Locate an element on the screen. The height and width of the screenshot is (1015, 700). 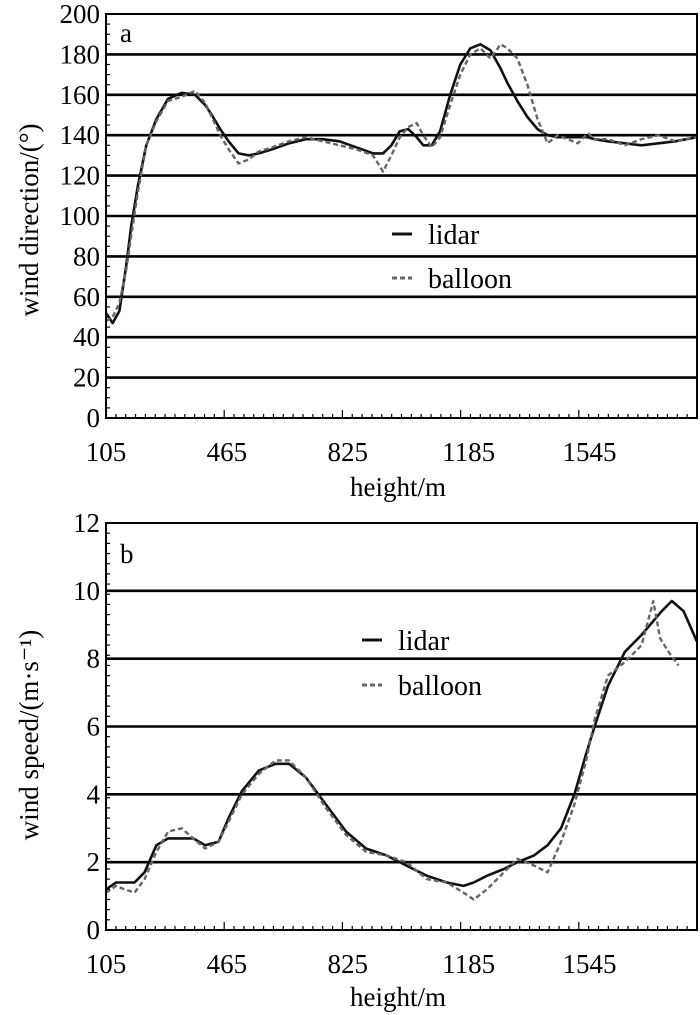
panel-b-y-tick-label: 12 is located at coordinates (86, 523).